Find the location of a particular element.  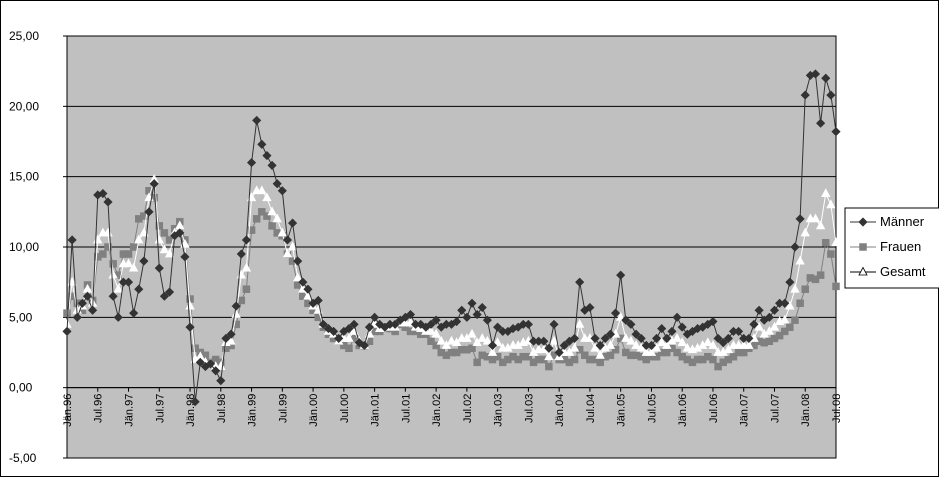

x-tick-label: Jul.97 is located at coordinates (160, 408).